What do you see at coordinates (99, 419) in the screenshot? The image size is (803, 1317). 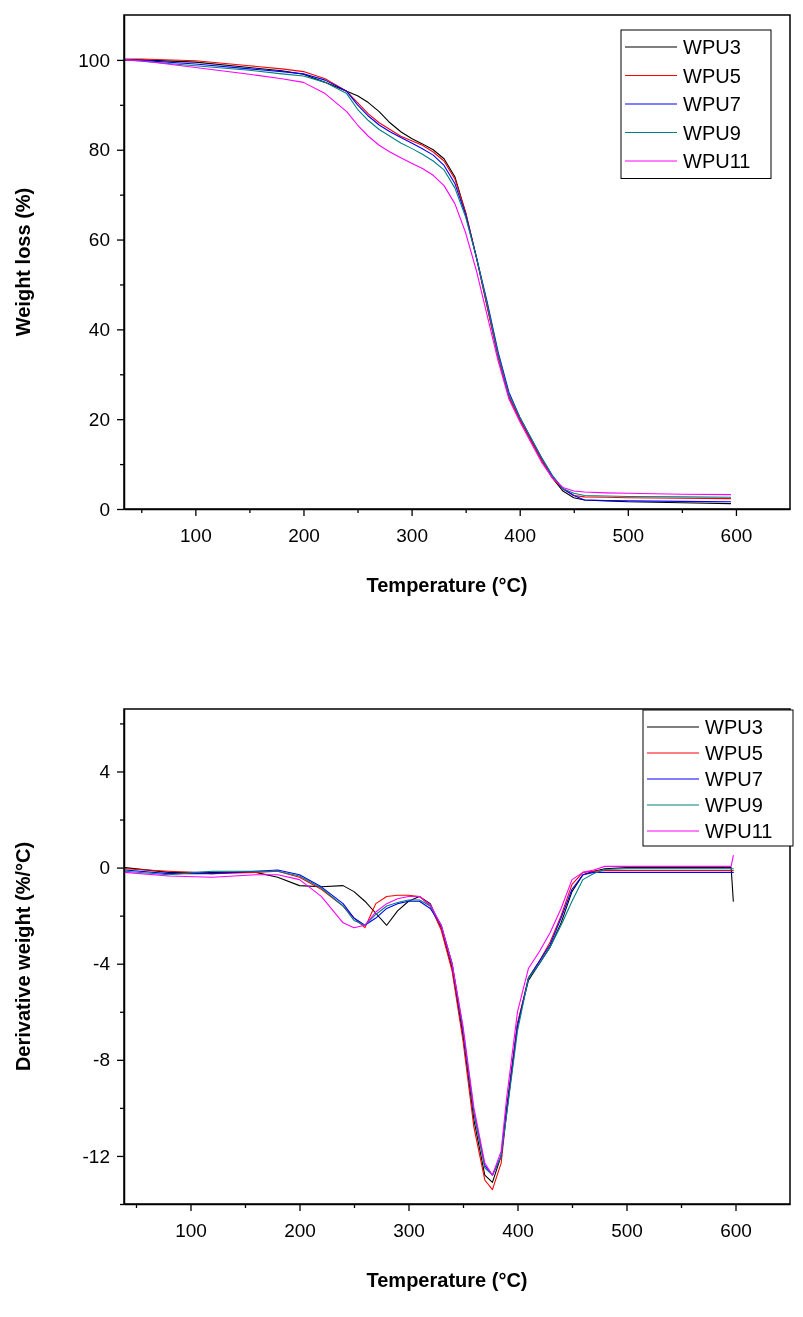 I see `y-tick-label: 20` at bounding box center [99, 419].